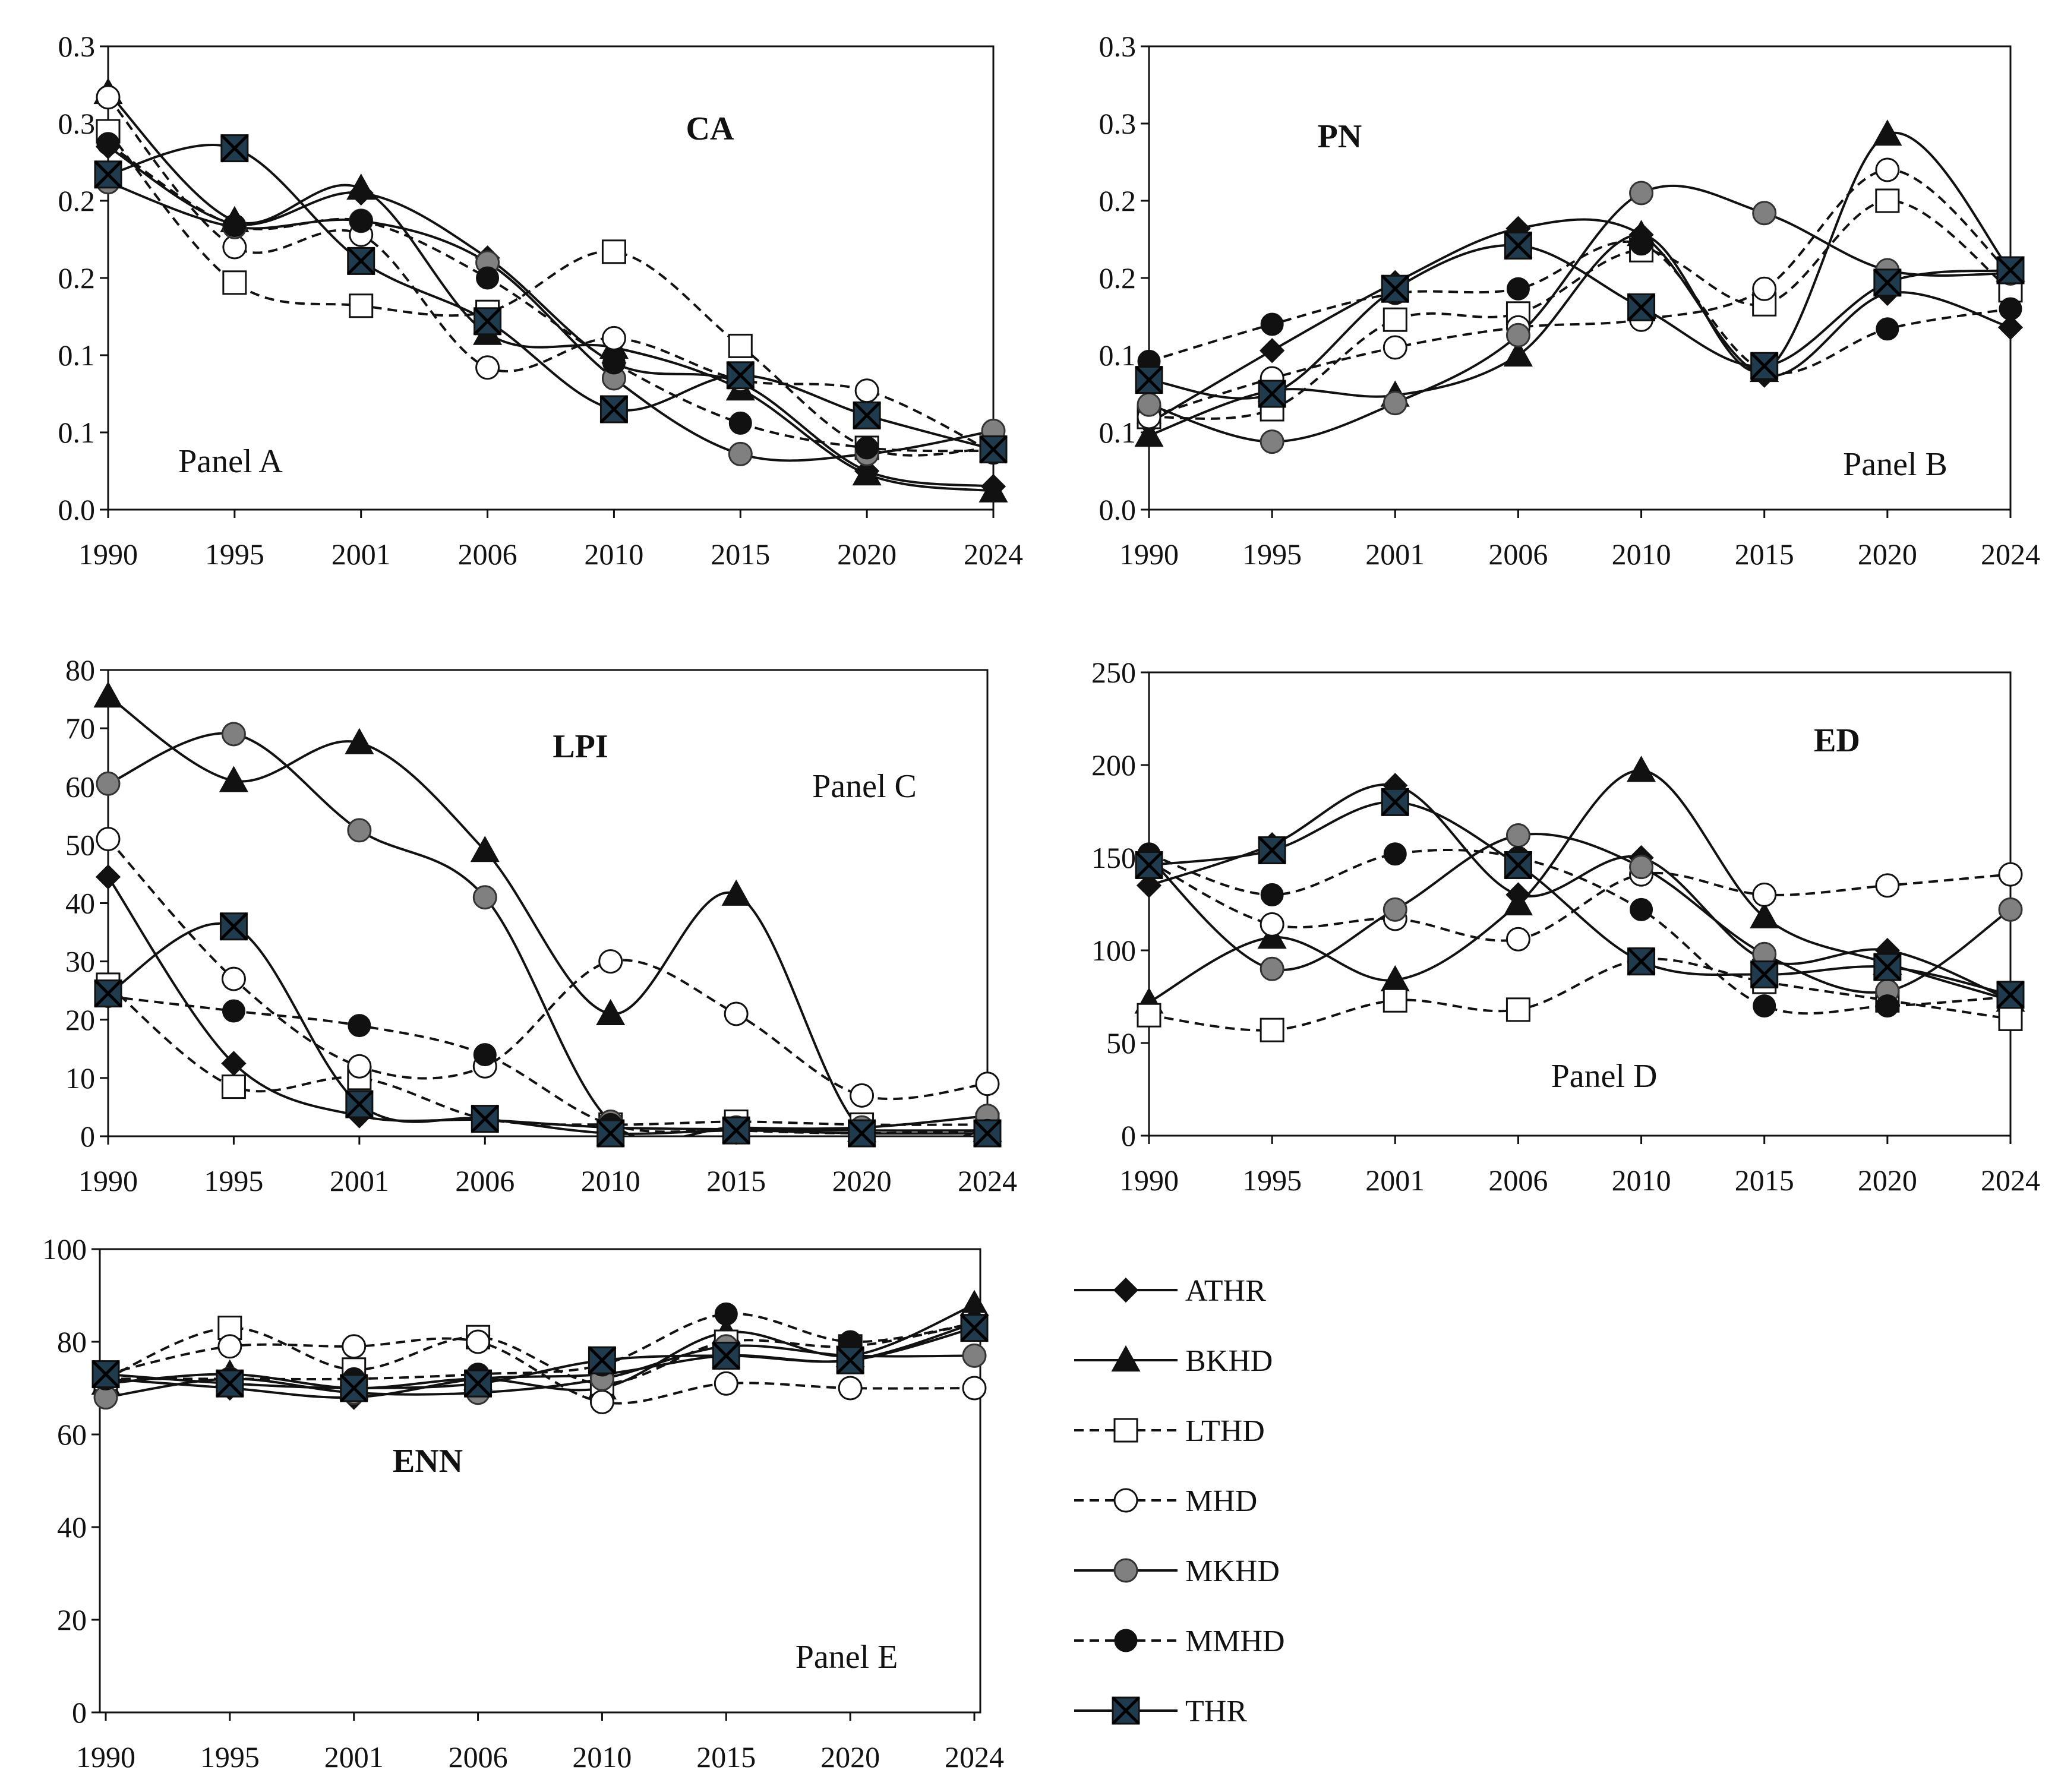 The height and width of the screenshot is (1792, 2058). What do you see at coordinates (1170, 1291) in the screenshot?
I see `legend-item-athr: ATHR` at bounding box center [1170, 1291].